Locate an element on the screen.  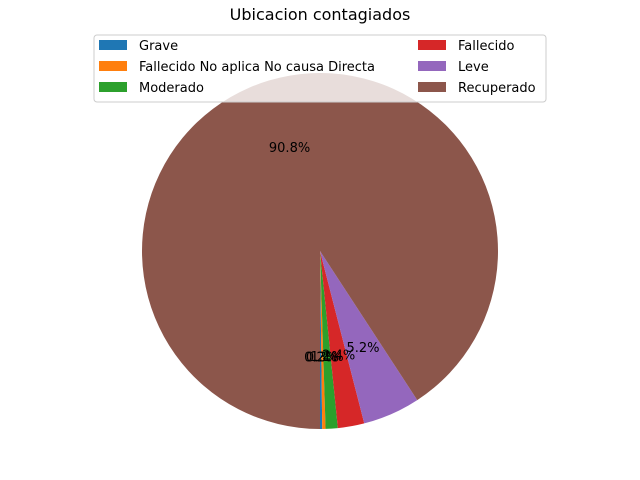
legend-label: Grave is located at coordinates (158, 46).